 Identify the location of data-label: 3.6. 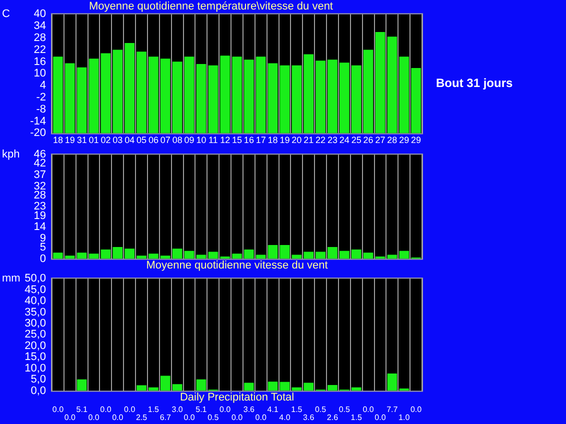
(309, 417).